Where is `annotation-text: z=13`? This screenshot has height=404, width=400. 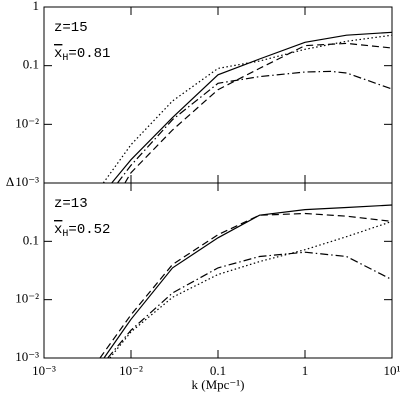 annotation-text: z=13 is located at coordinates (71, 204).